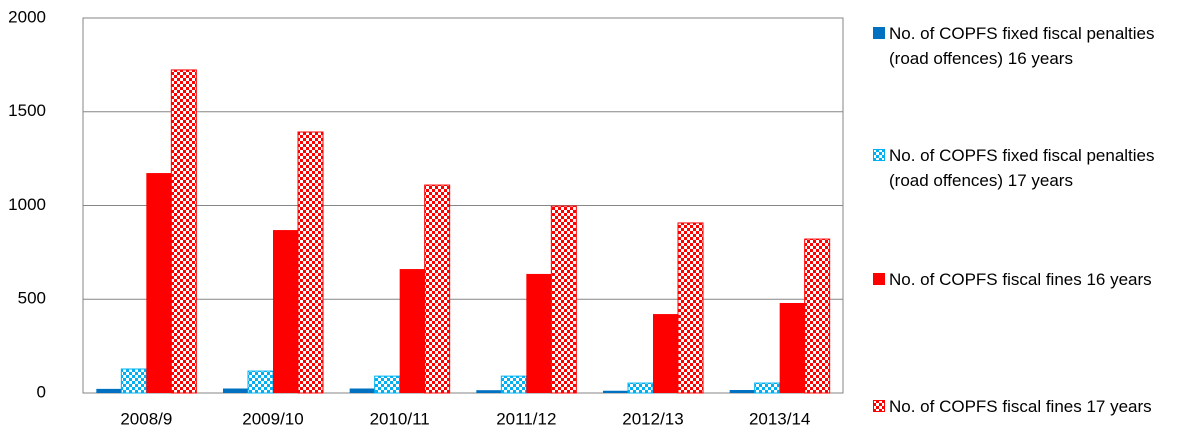 The height and width of the screenshot is (445, 1193). I want to click on x-tick-label: 2013/14, so click(779, 418).